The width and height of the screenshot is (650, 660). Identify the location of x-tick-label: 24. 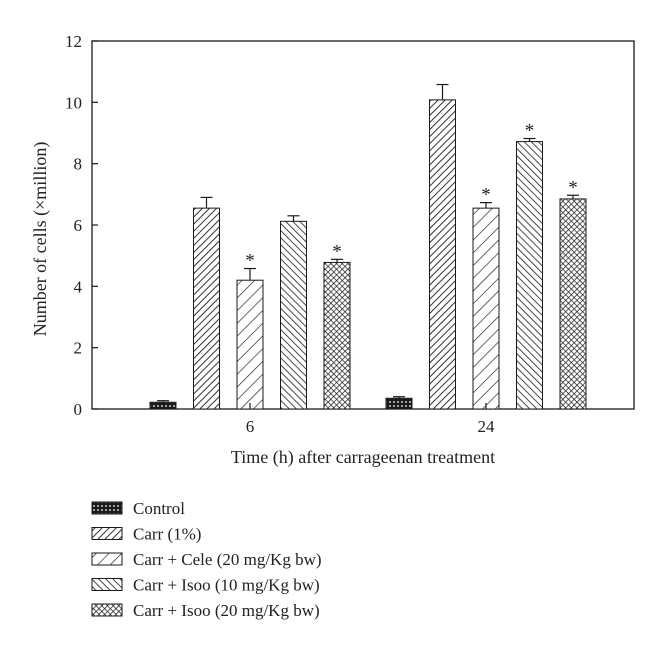
(487, 426).